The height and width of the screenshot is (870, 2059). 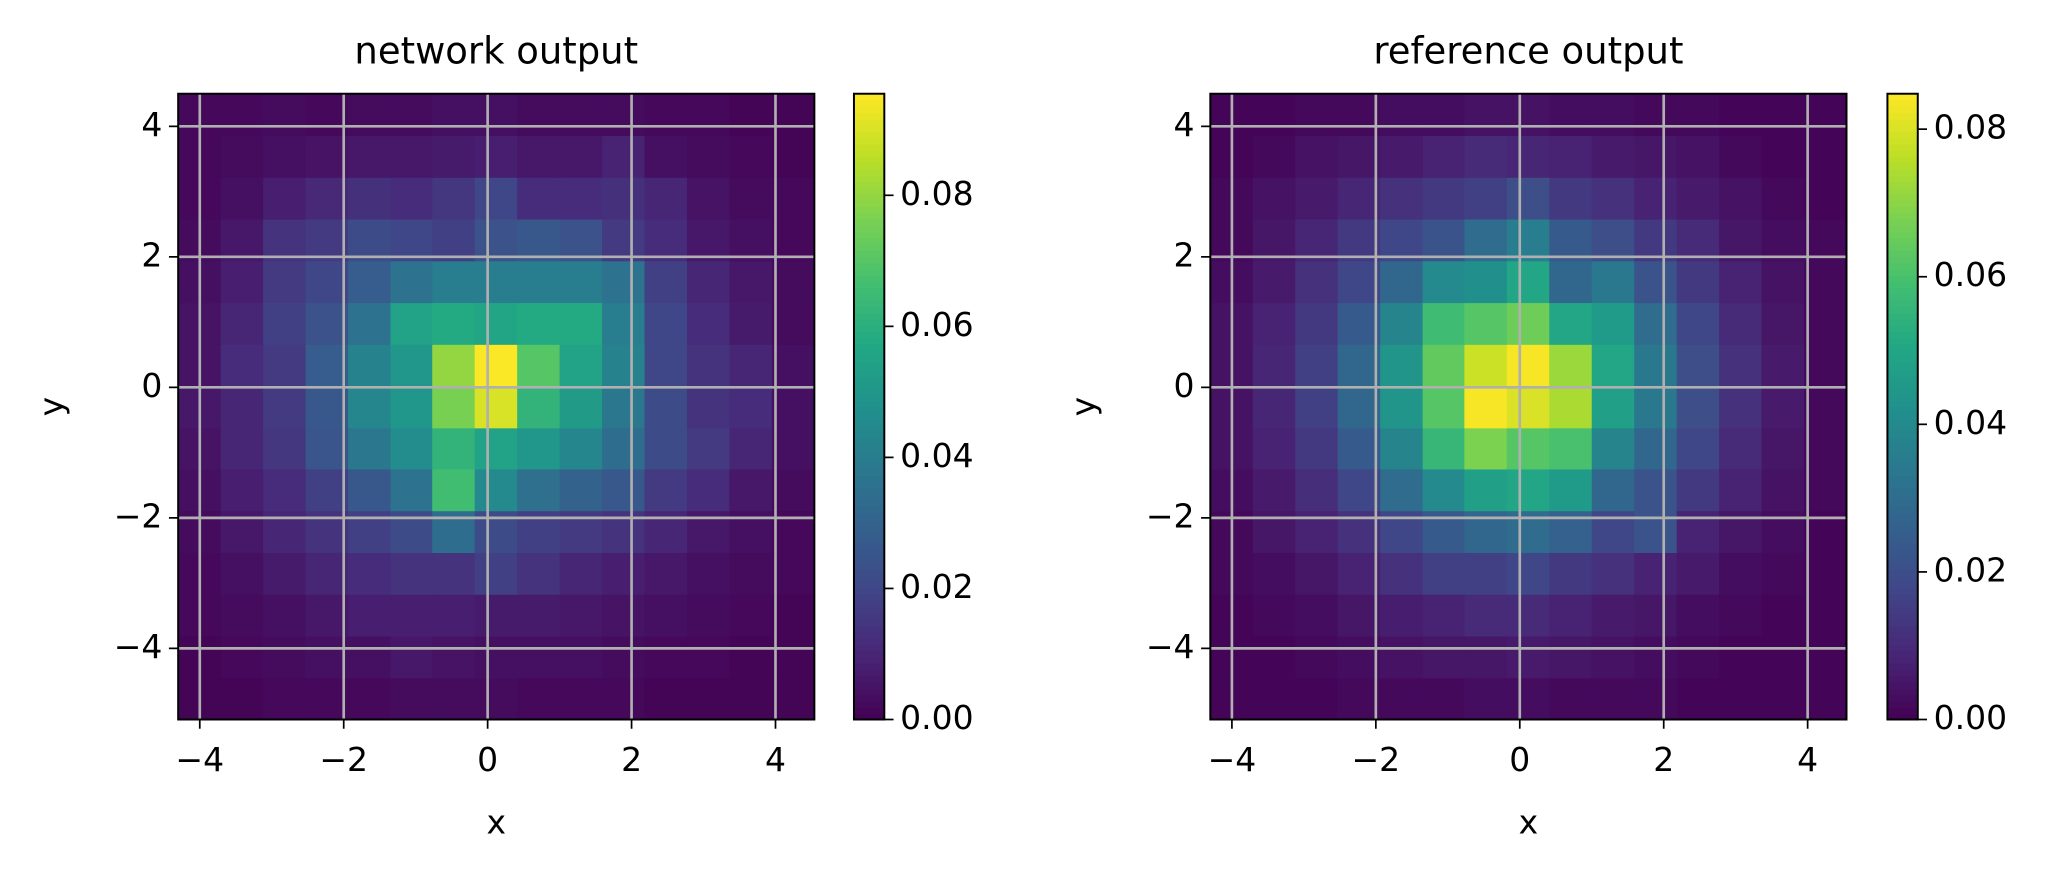 I want to click on colorbar-frame, so click(x=1902, y=406).